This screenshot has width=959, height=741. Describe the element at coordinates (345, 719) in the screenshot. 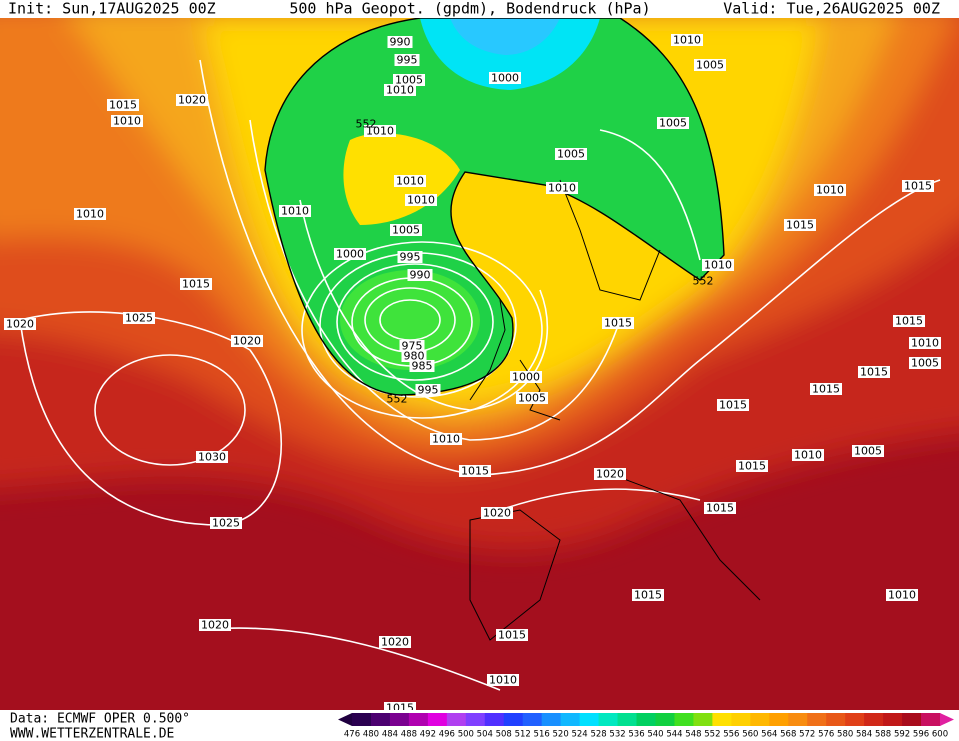

I see `colorbar-arrow-low` at that location.